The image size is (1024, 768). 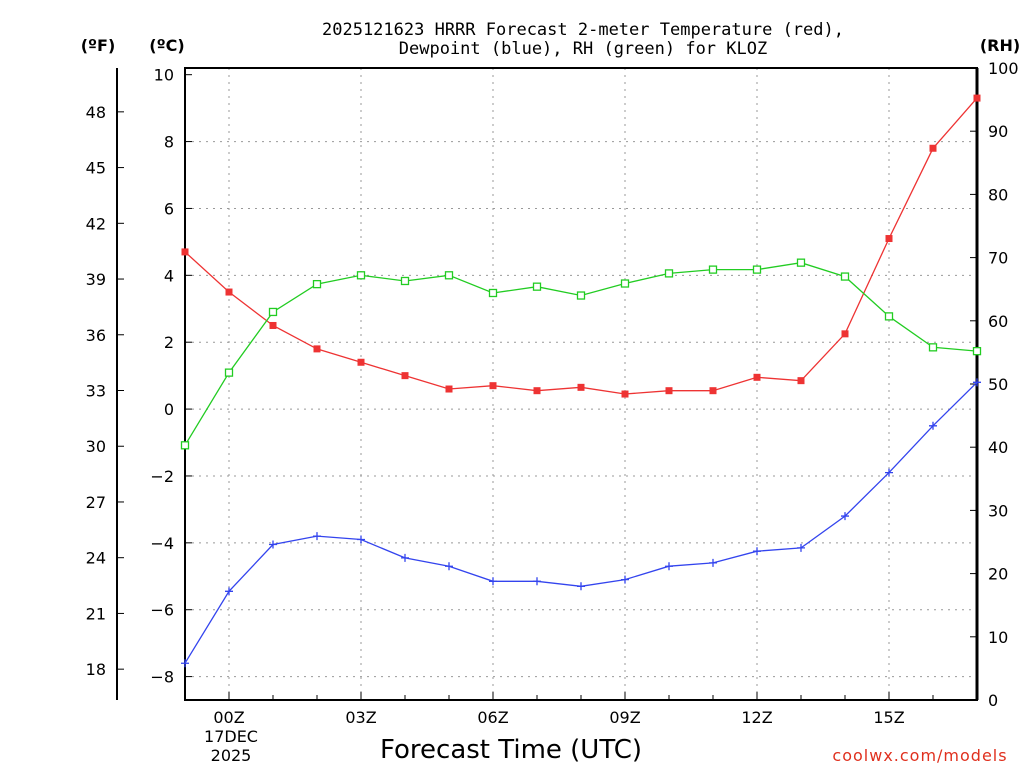 What do you see at coordinates (583, 49) in the screenshot?
I see `chart-title-line-2: Dewpoint (blue), RH (green) for KLOZ` at bounding box center [583, 49].